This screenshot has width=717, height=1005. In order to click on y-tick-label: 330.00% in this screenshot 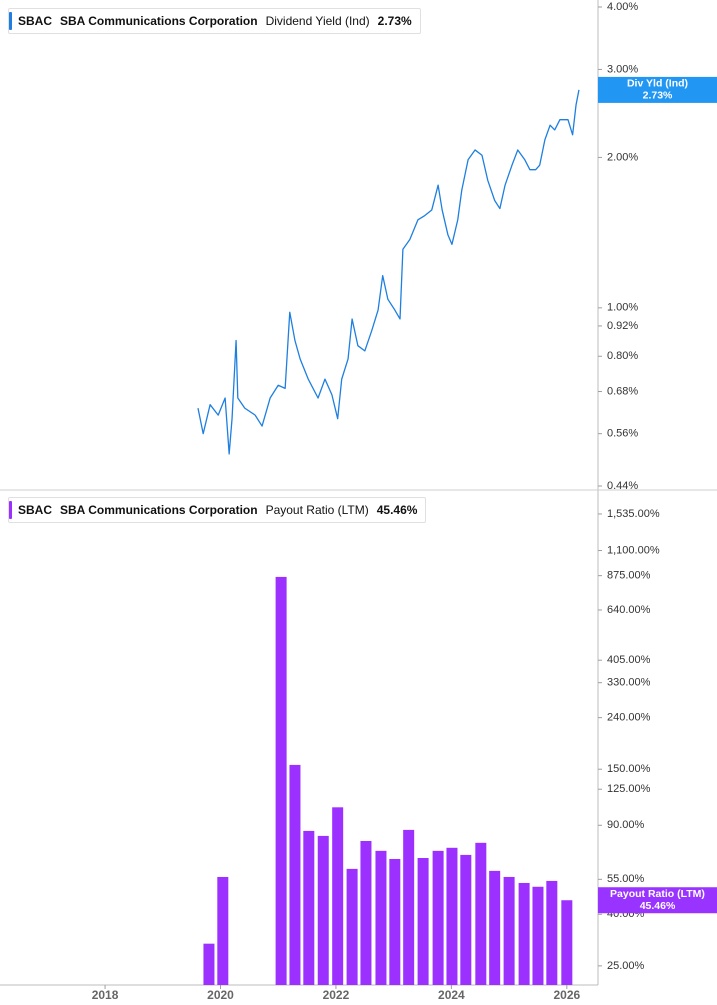, I will do `click(629, 683)`.